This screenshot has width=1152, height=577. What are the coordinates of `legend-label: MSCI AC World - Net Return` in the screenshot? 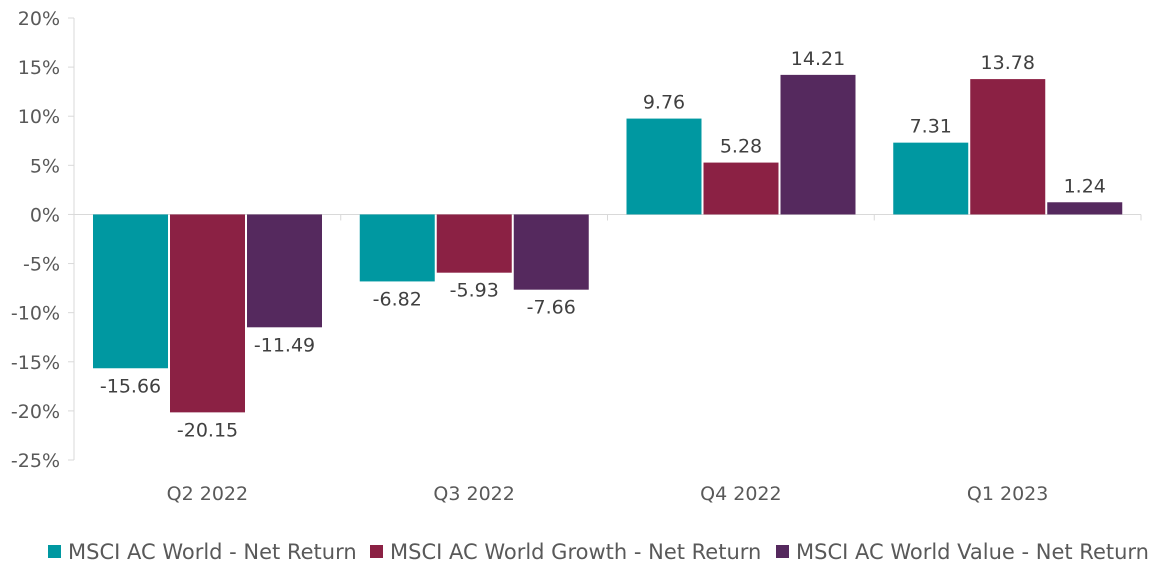 It's located at (212, 552).